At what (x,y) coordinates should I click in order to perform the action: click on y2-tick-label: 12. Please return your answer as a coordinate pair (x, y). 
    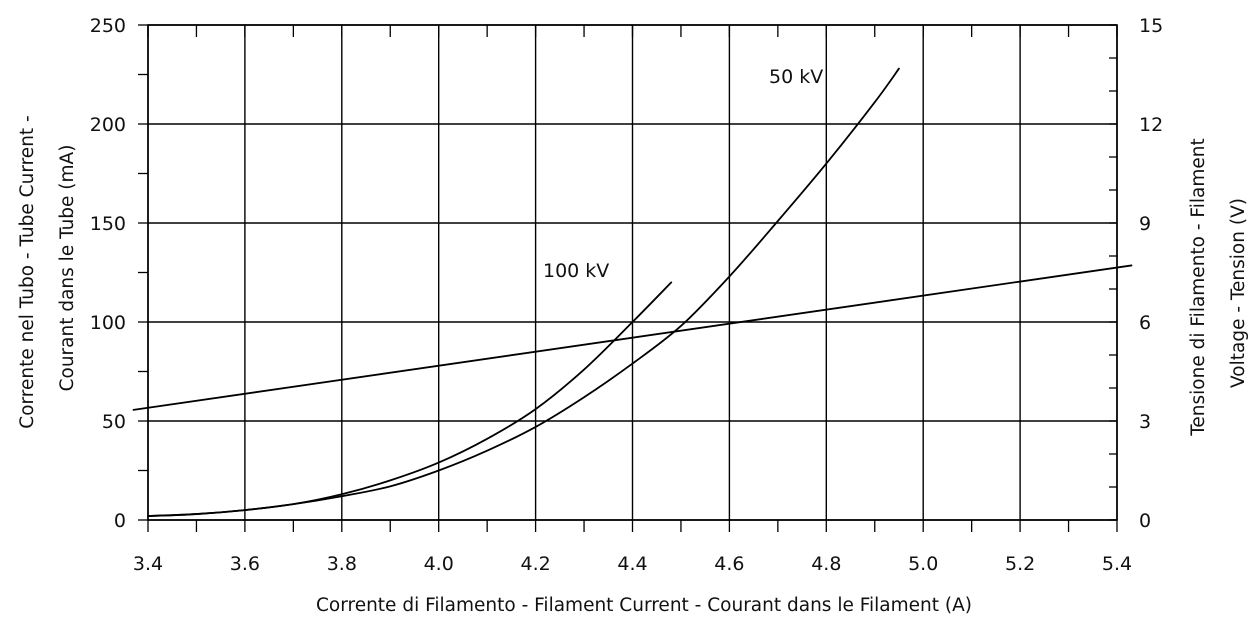
    Looking at the image, I should click on (1151, 125).